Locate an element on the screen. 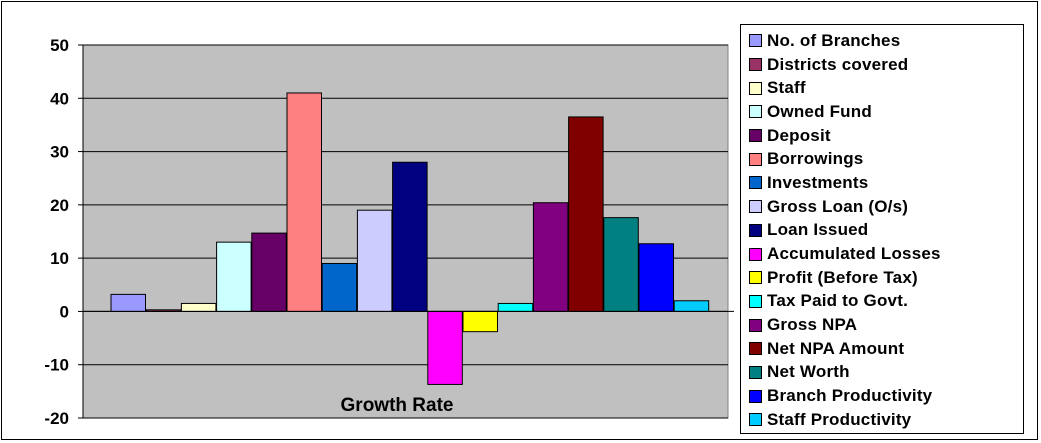 This screenshot has width=1041, height=443. bar-no-of-branches is located at coordinates (128, 302).